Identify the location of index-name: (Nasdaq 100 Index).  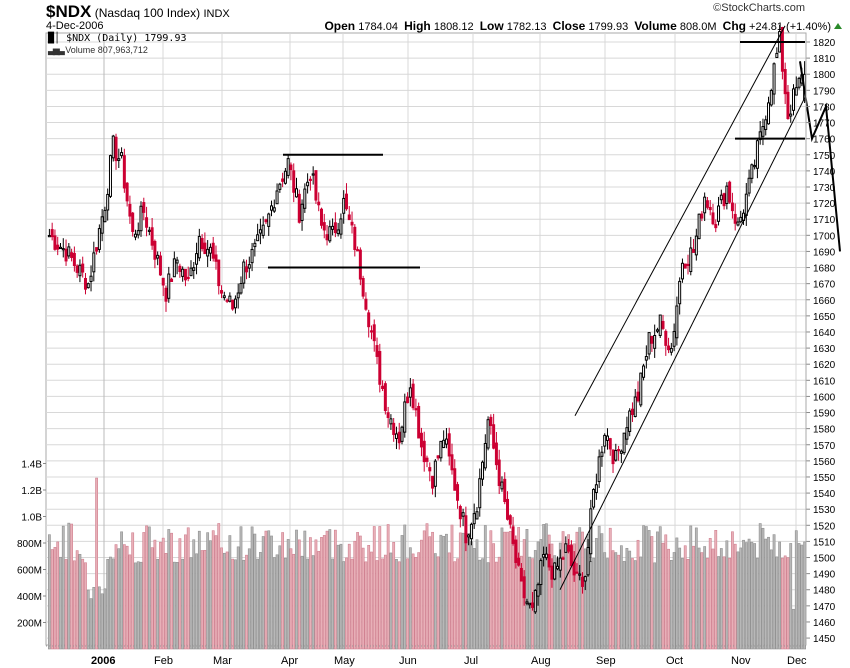
(147, 13).